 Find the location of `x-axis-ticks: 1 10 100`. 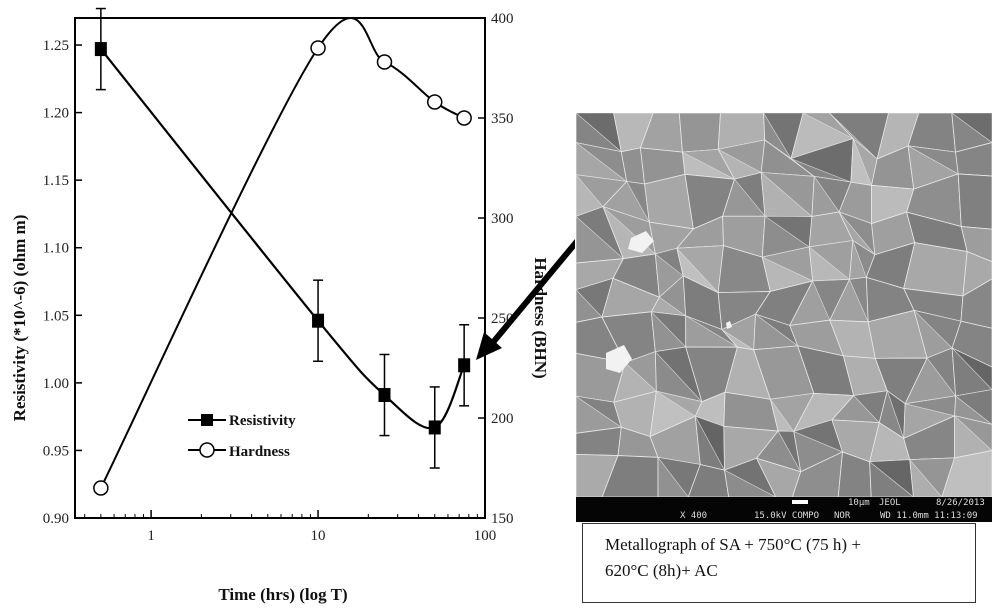

x-axis-ticks: 1 10 100 is located at coordinates (290, 527).